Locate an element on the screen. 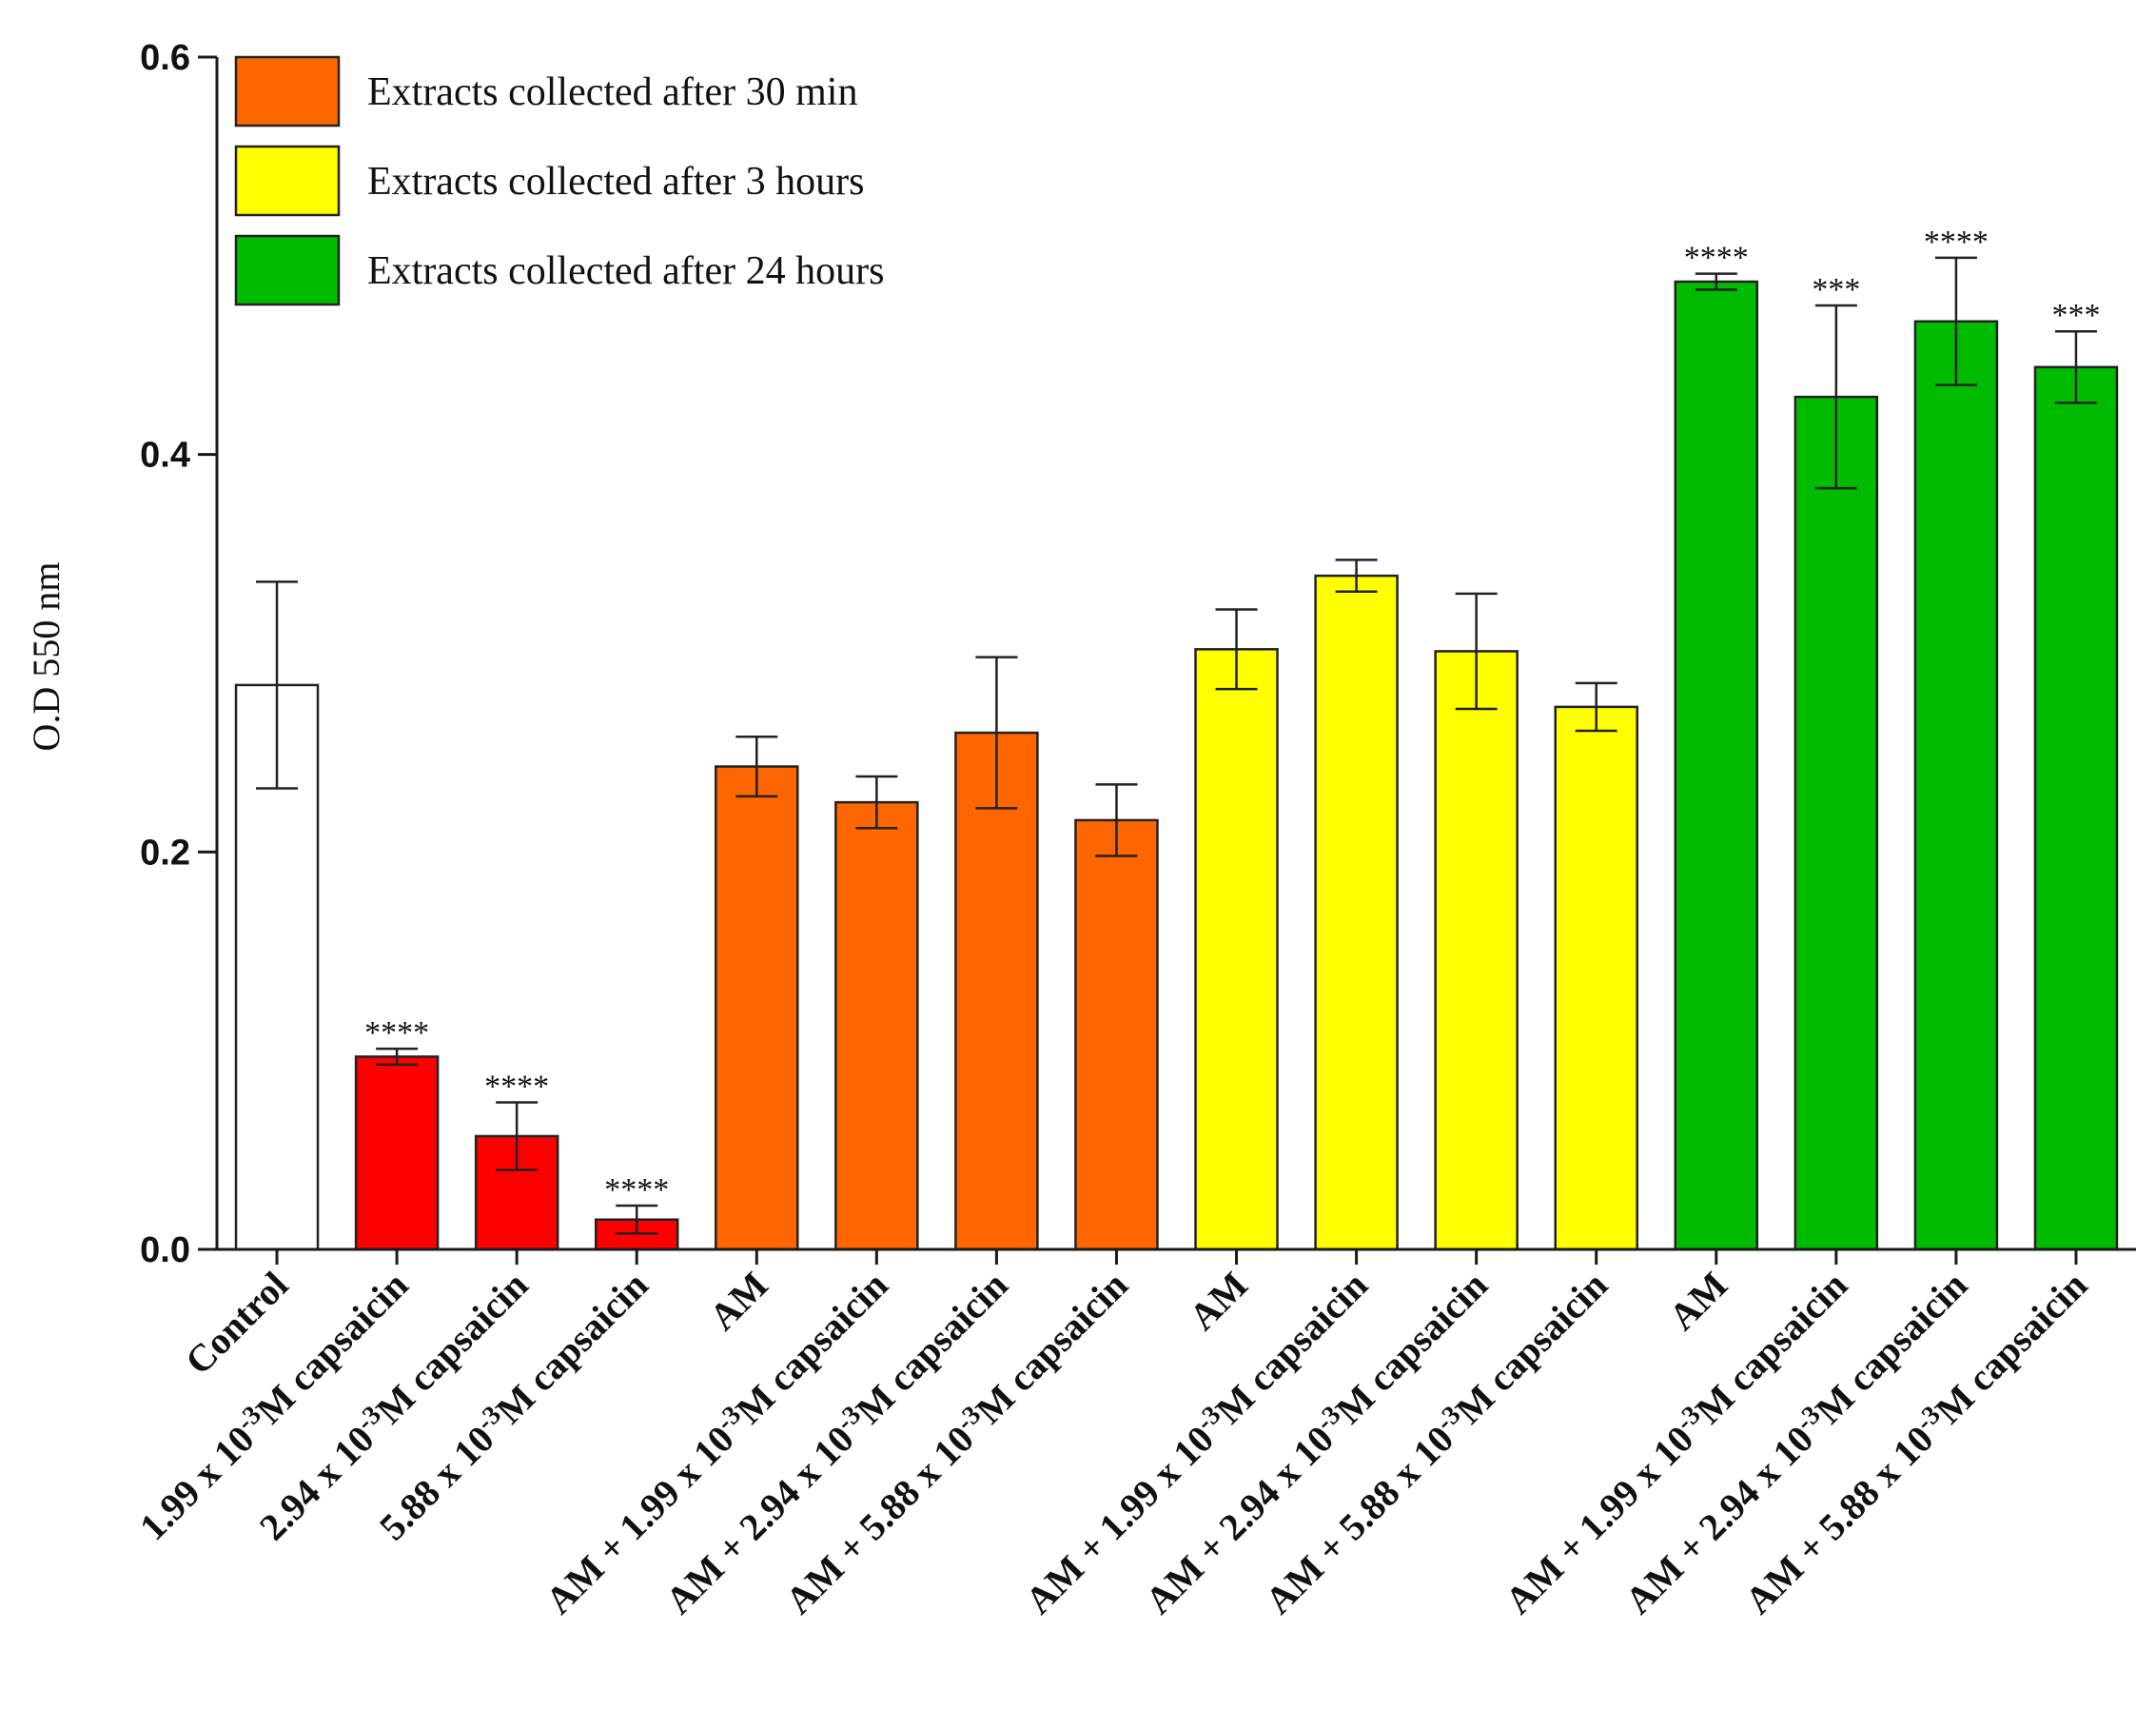 This screenshot has width=2156, height=1709. x-tick-label: Control is located at coordinates (237, 1324).